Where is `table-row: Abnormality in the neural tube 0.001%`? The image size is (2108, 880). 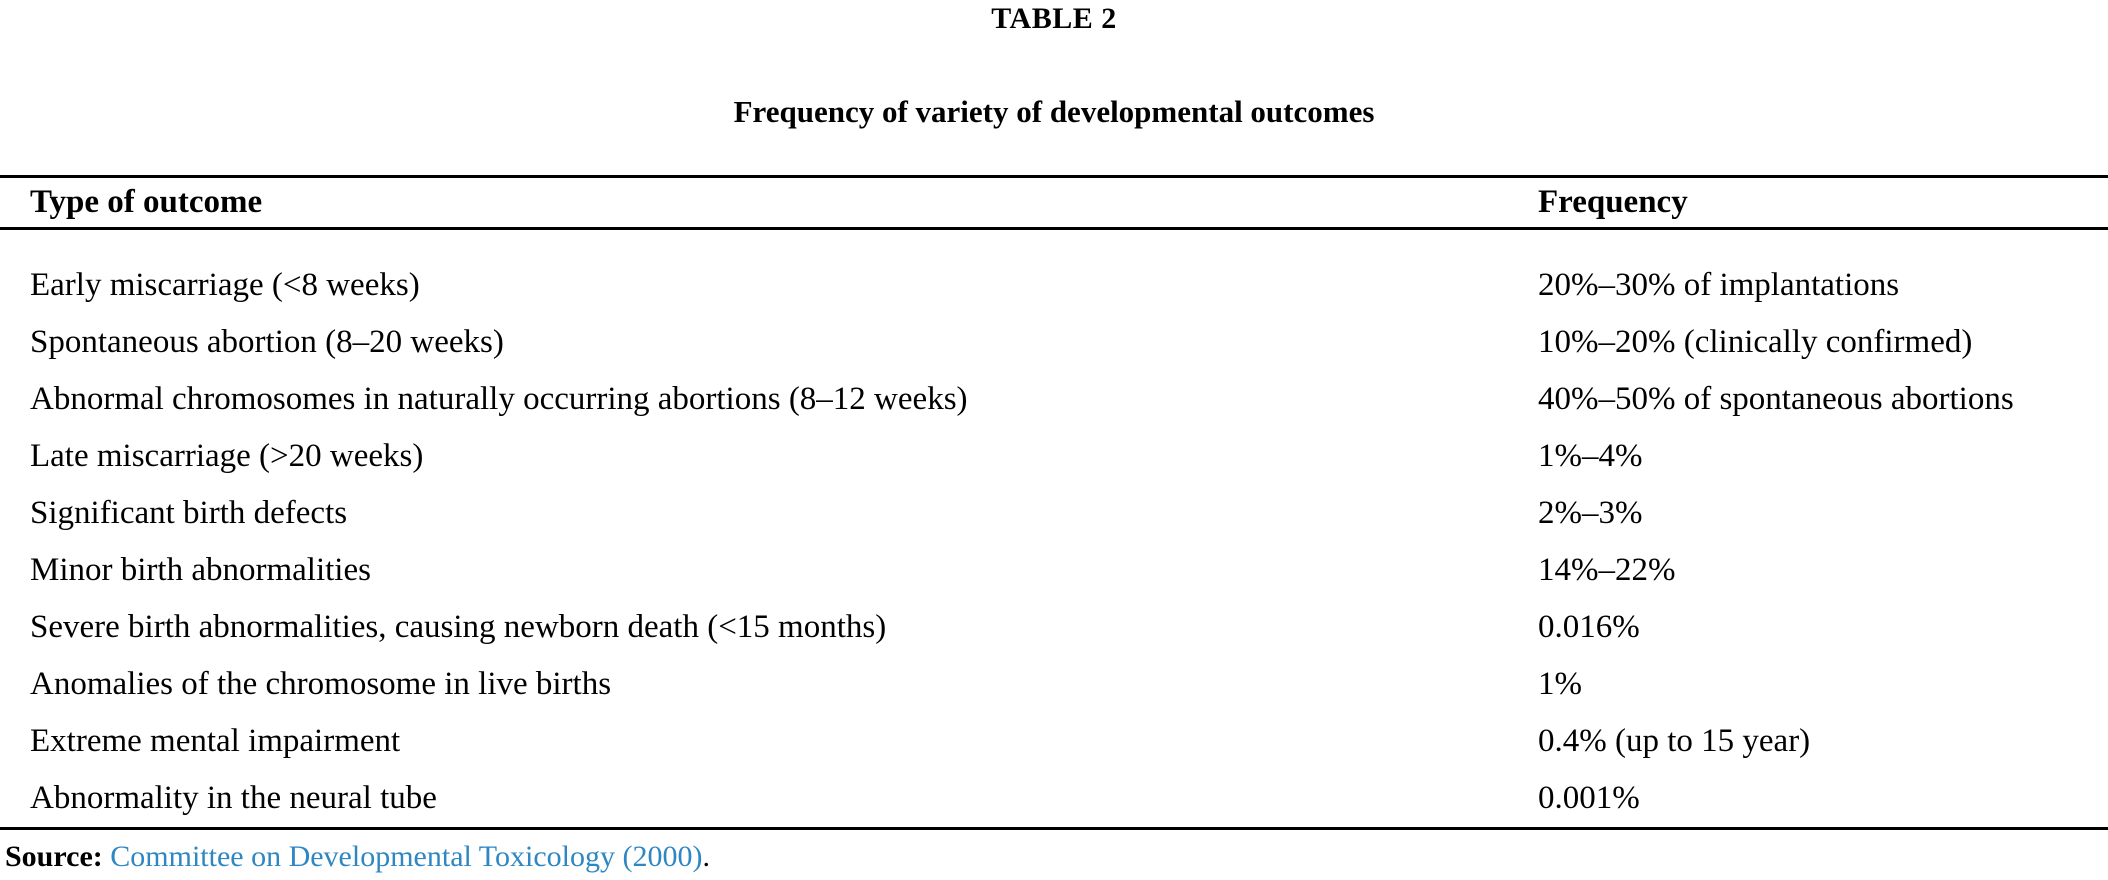 table-row: Abnormality in the neural tube 0.001% is located at coordinates (1054, 798).